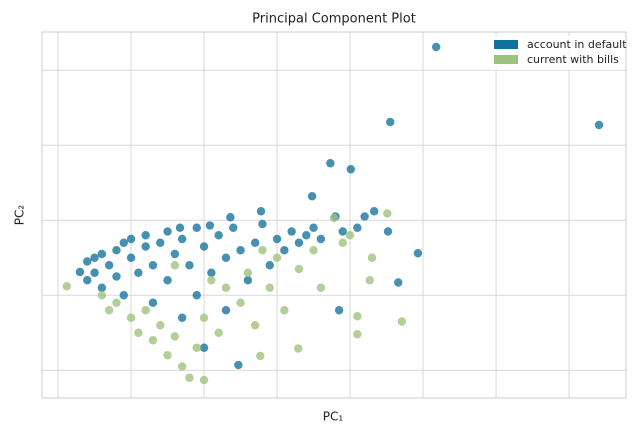  Describe the element at coordinates (577, 44) in the screenshot. I see `legend-label: account in default` at that location.